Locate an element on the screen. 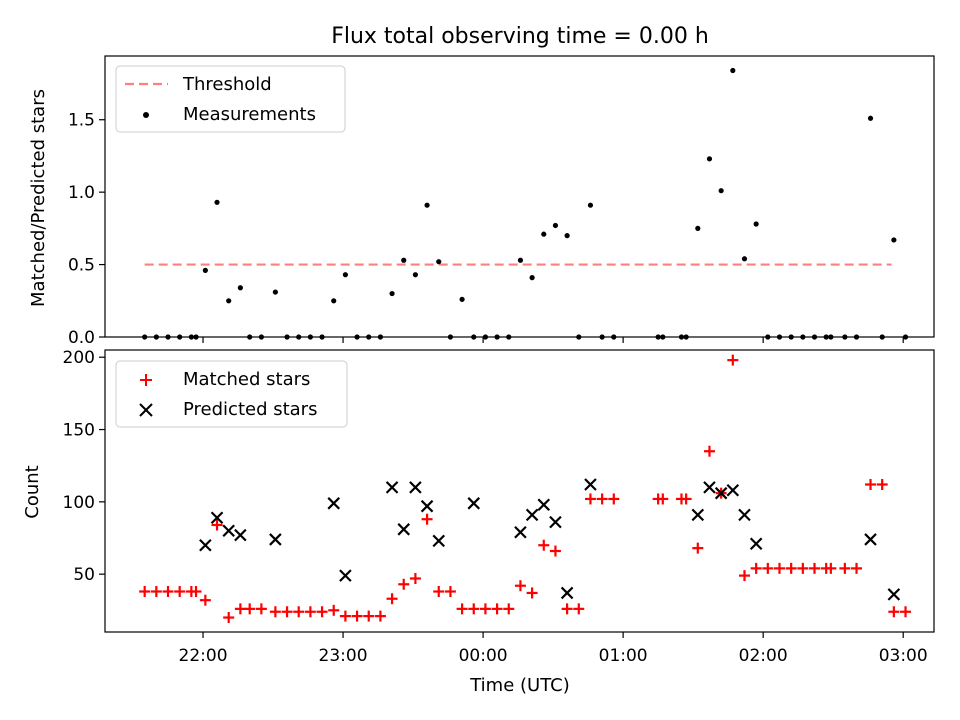 The height and width of the screenshot is (720, 960). legend-matched-label: Matched stars is located at coordinates (246, 379).